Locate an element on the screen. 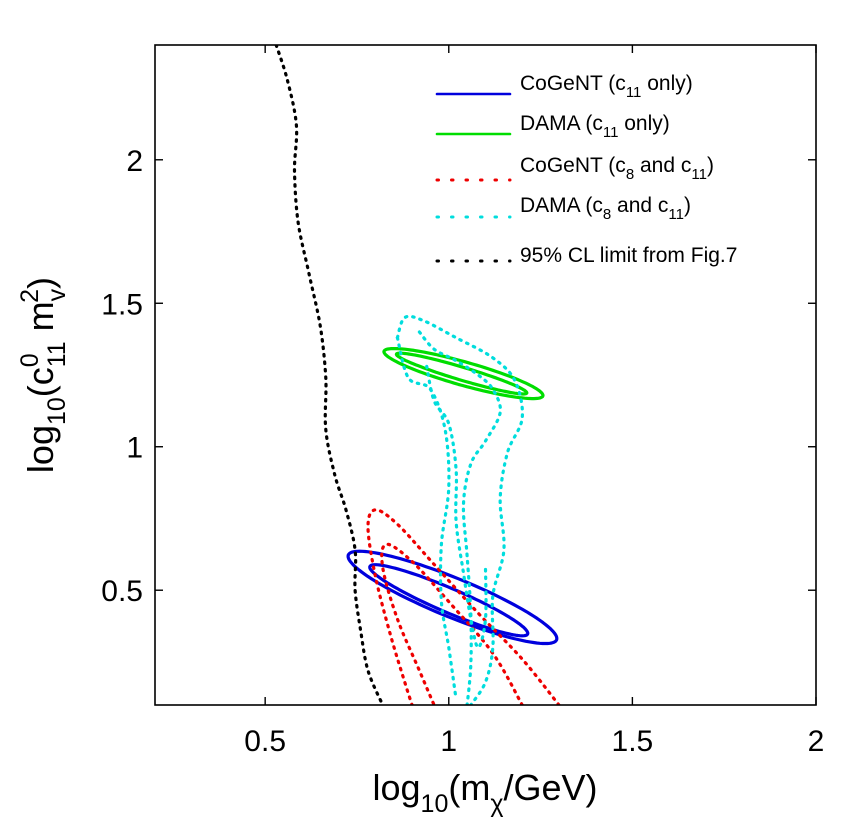  legend-label: CoGeNT (c8 and c11) is located at coordinates (617, 168).